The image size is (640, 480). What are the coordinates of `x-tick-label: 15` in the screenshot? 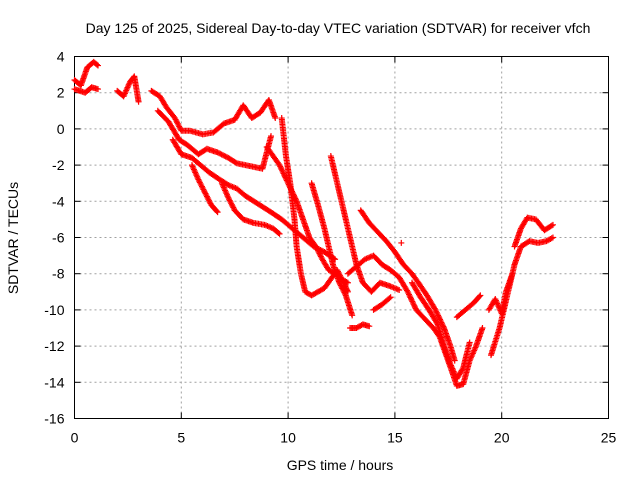 It's located at (395, 438).